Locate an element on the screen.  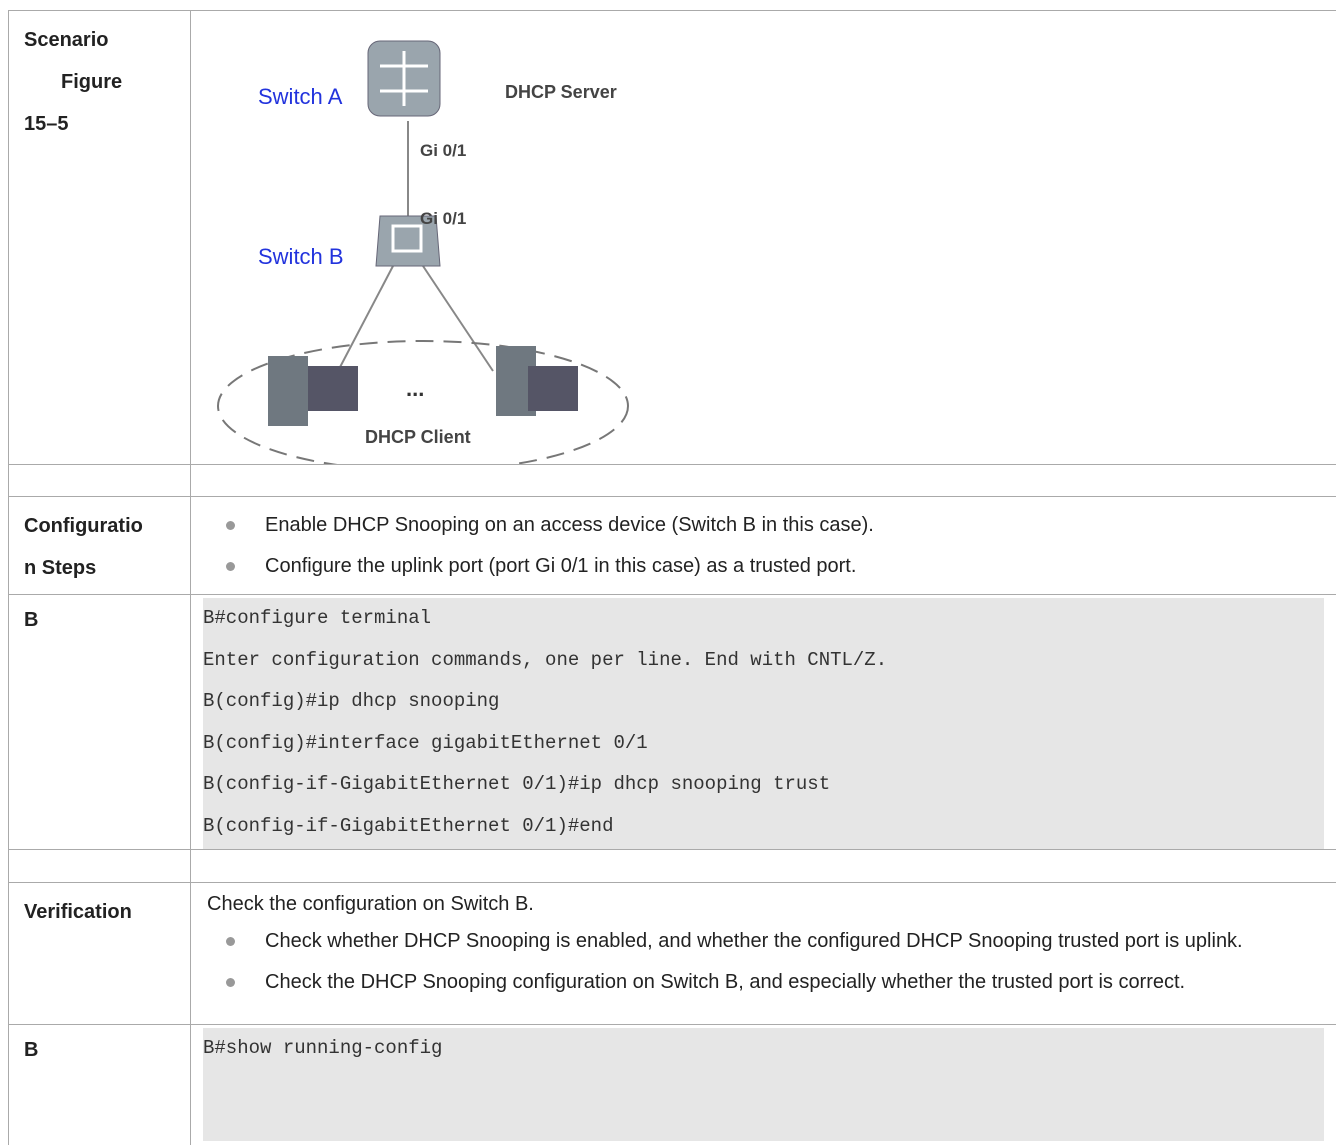
client-label: DHCP Client is located at coordinates (418, 437).